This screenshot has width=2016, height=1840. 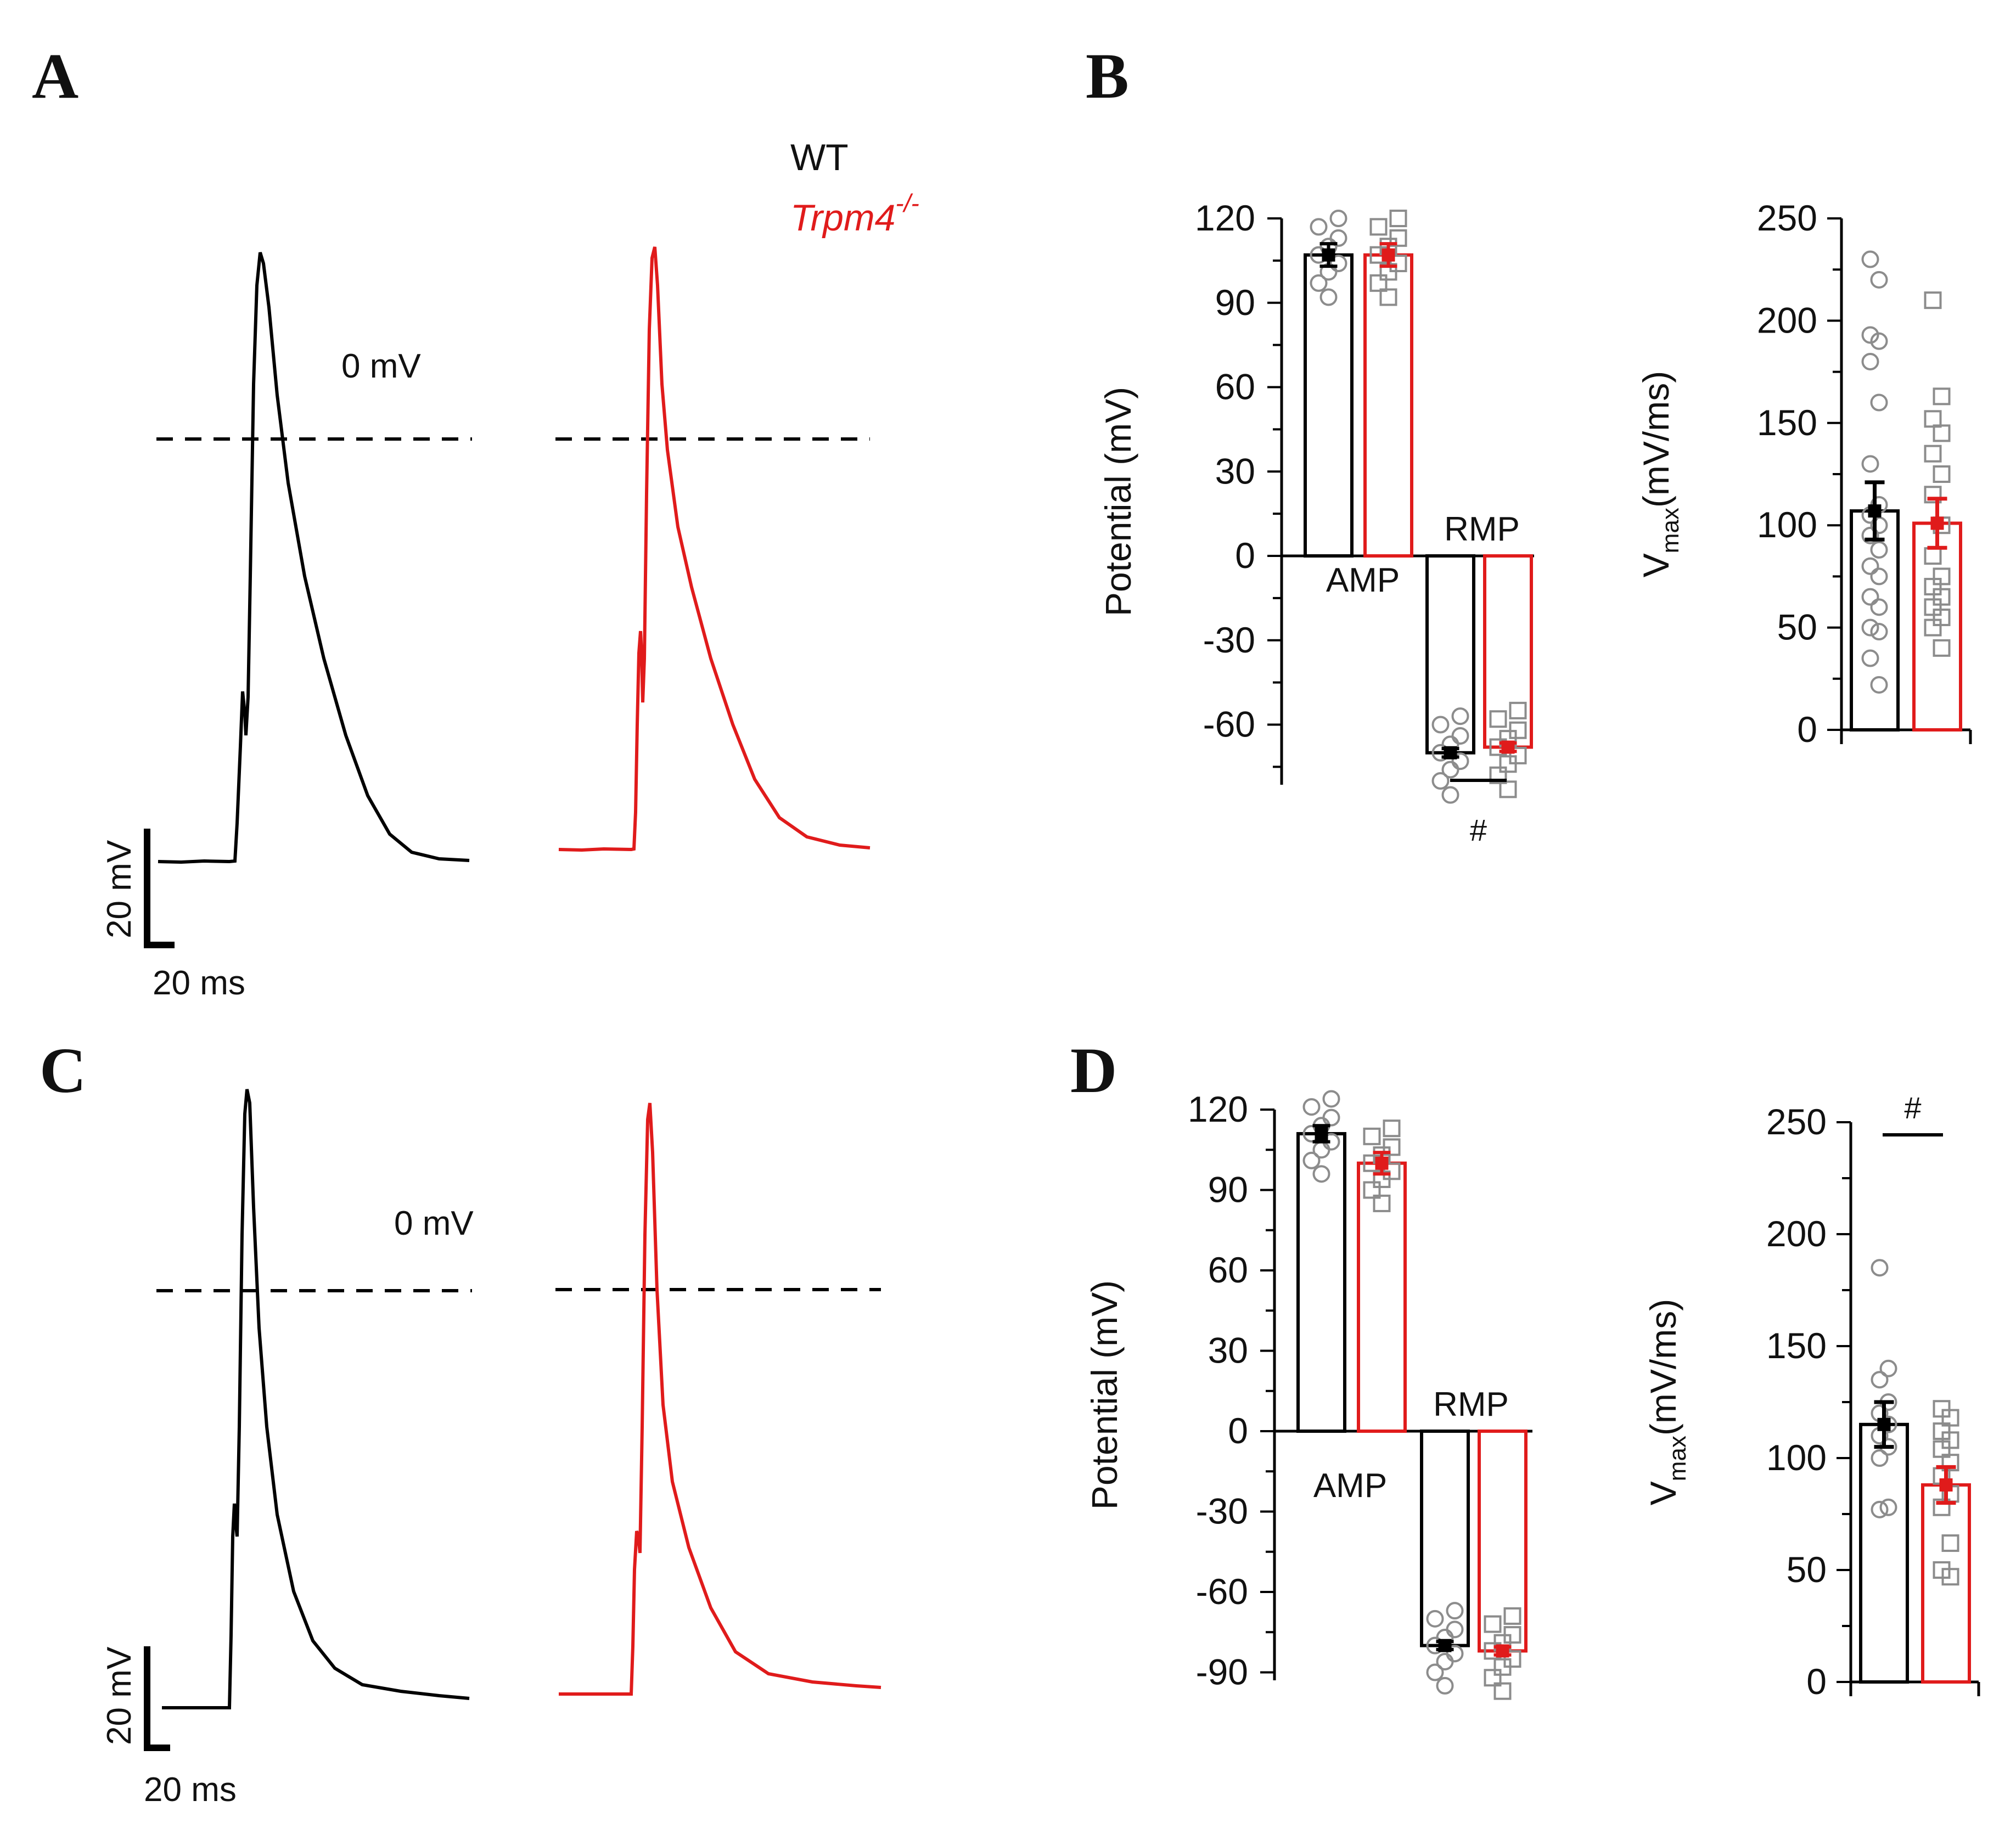 What do you see at coordinates (1329, 405) in the screenshot?
I see `chart-b-potential-bar-amp-wt` at bounding box center [1329, 405].